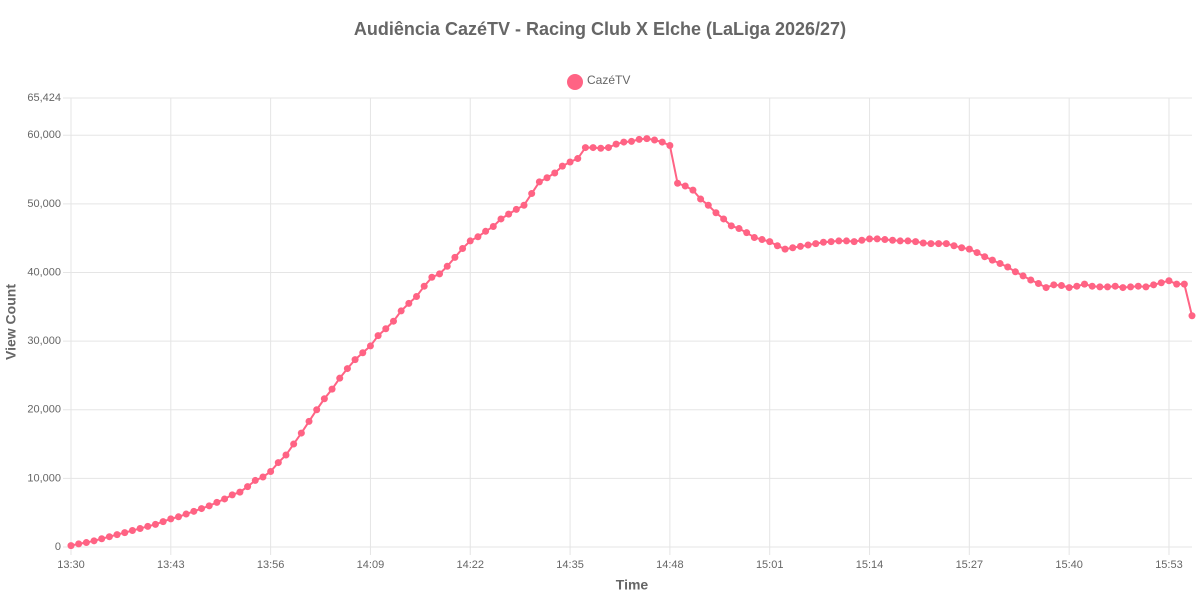 This screenshot has height=600, width=1200. I want to click on x-tick-label: 13:43, so click(171, 565).